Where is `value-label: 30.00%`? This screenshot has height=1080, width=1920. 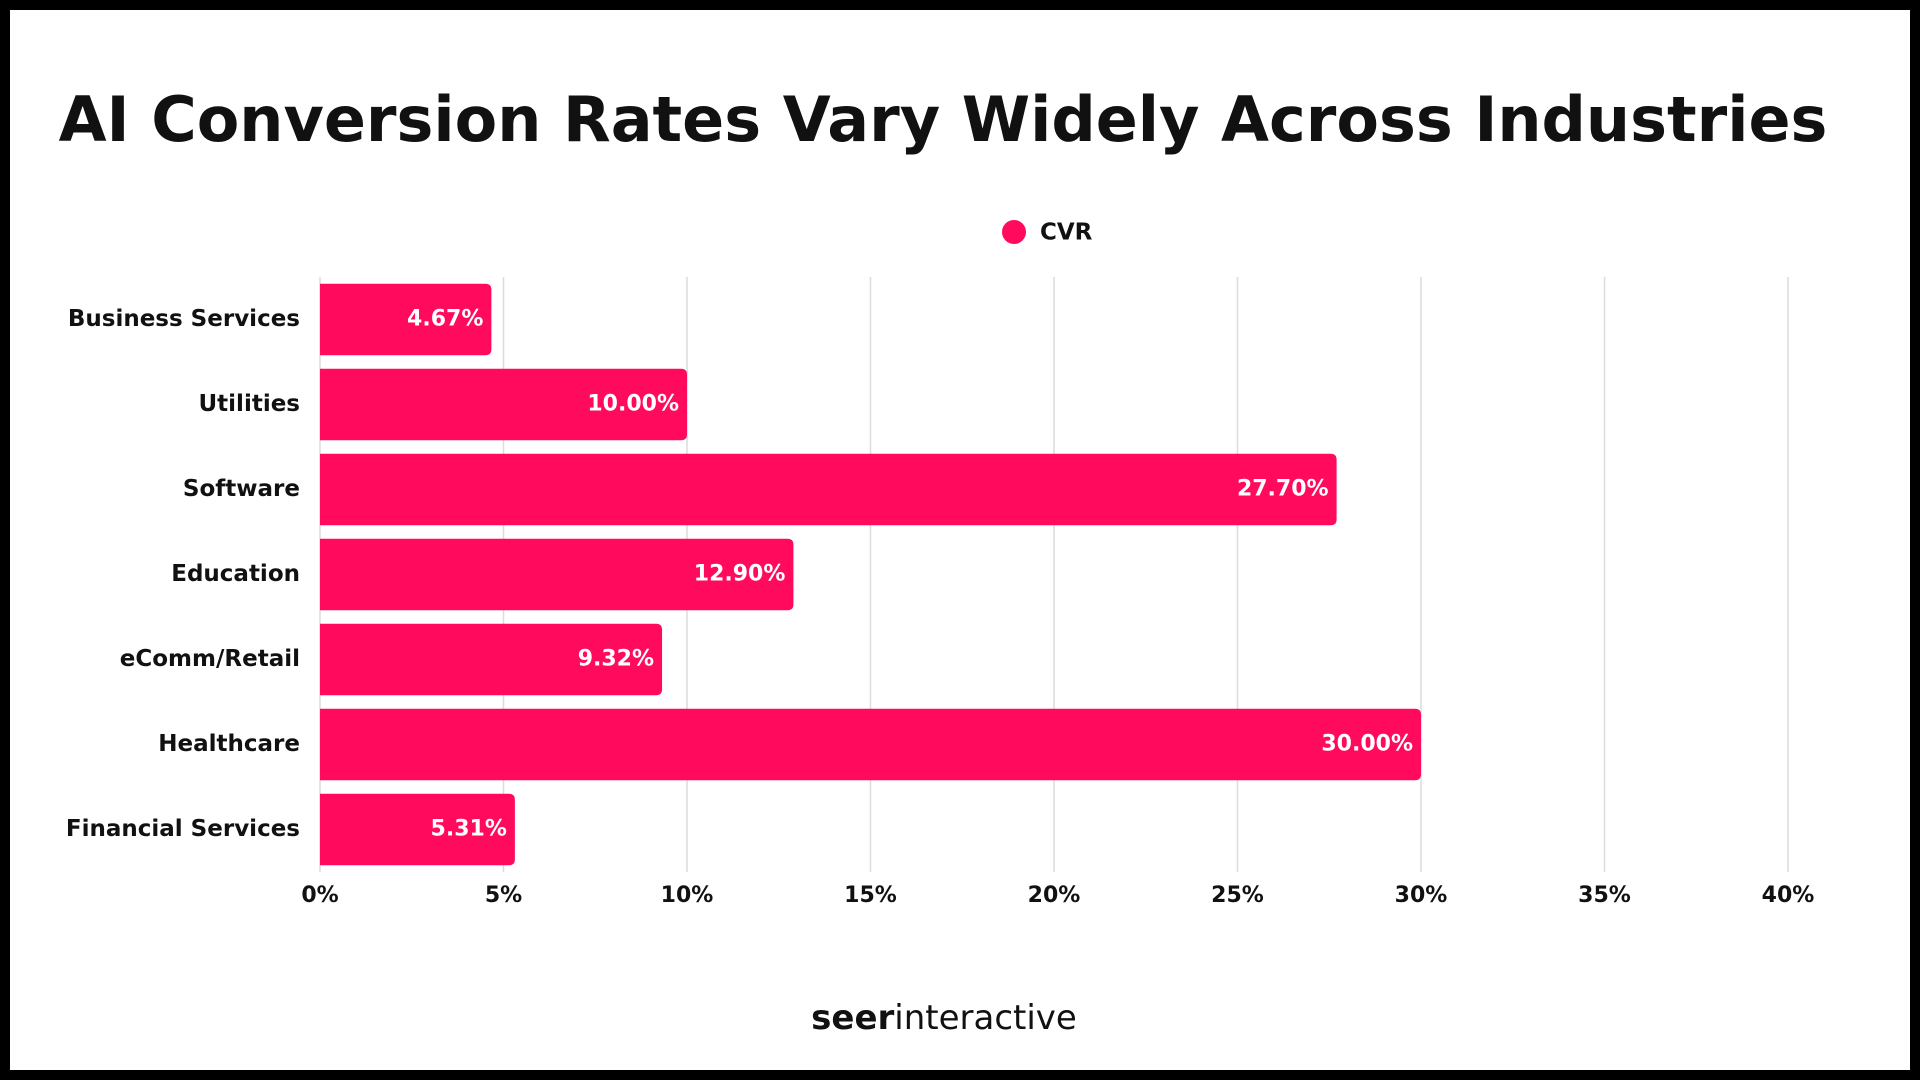
value-label: 30.00% is located at coordinates (1367, 744).